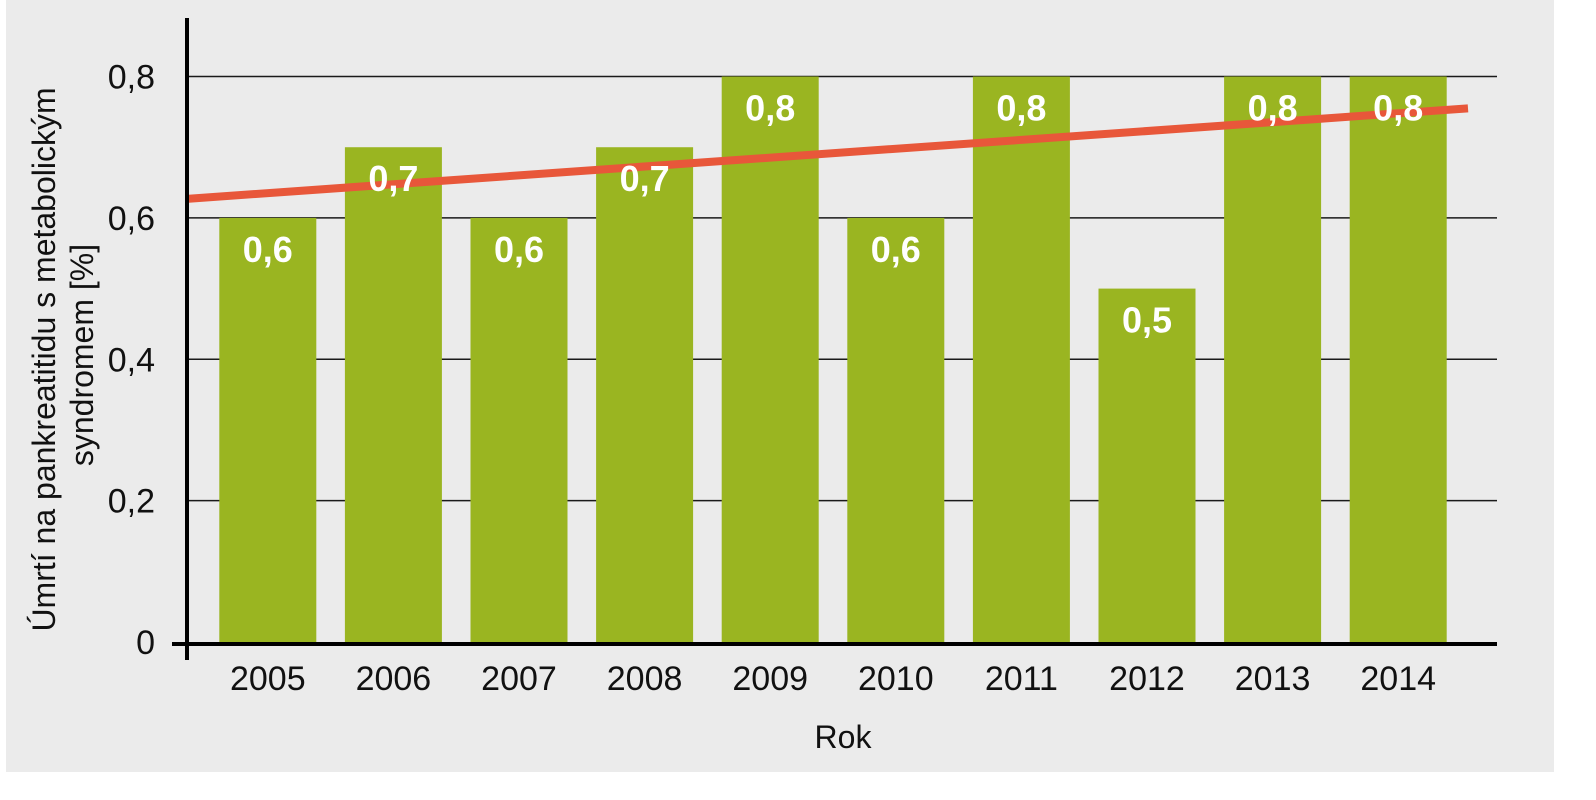  I want to click on x-tick-label: 2005, so click(268, 679).